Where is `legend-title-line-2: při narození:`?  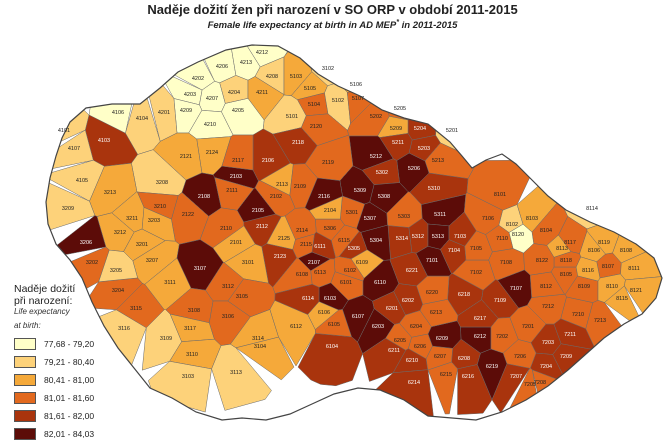 legend-title-line-2: při narození: is located at coordinates (69, 301).